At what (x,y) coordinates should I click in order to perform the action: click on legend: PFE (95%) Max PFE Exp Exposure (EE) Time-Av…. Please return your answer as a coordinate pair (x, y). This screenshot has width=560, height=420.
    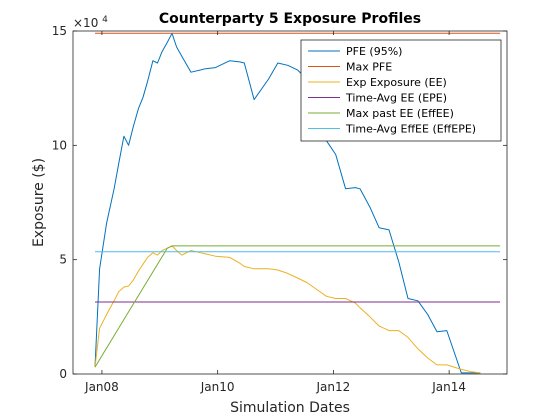
    Looking at the image, I should click on (401, 90).